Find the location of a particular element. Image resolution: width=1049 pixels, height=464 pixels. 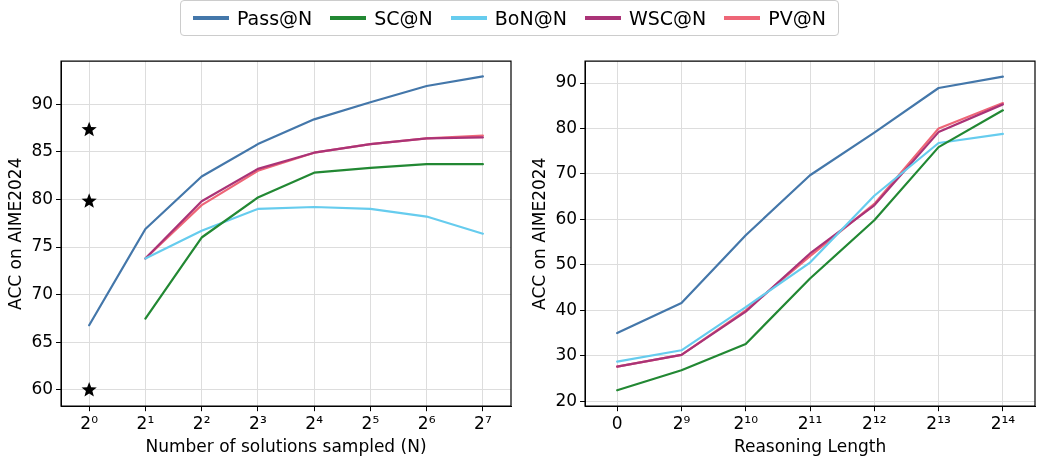

x-tick-label: 2² is located at coordinates (201, 422).